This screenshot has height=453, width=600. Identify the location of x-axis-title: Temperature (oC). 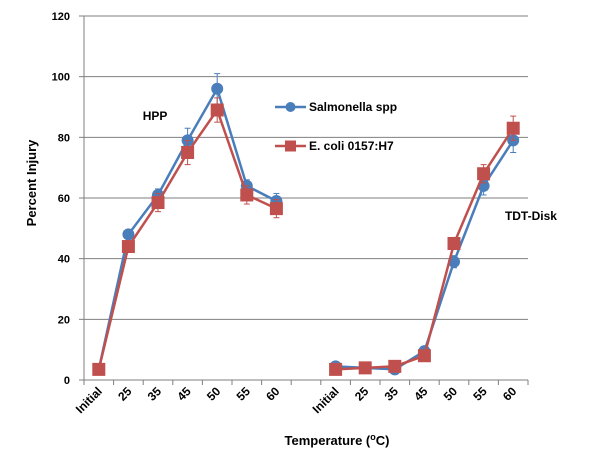
(337, 440).